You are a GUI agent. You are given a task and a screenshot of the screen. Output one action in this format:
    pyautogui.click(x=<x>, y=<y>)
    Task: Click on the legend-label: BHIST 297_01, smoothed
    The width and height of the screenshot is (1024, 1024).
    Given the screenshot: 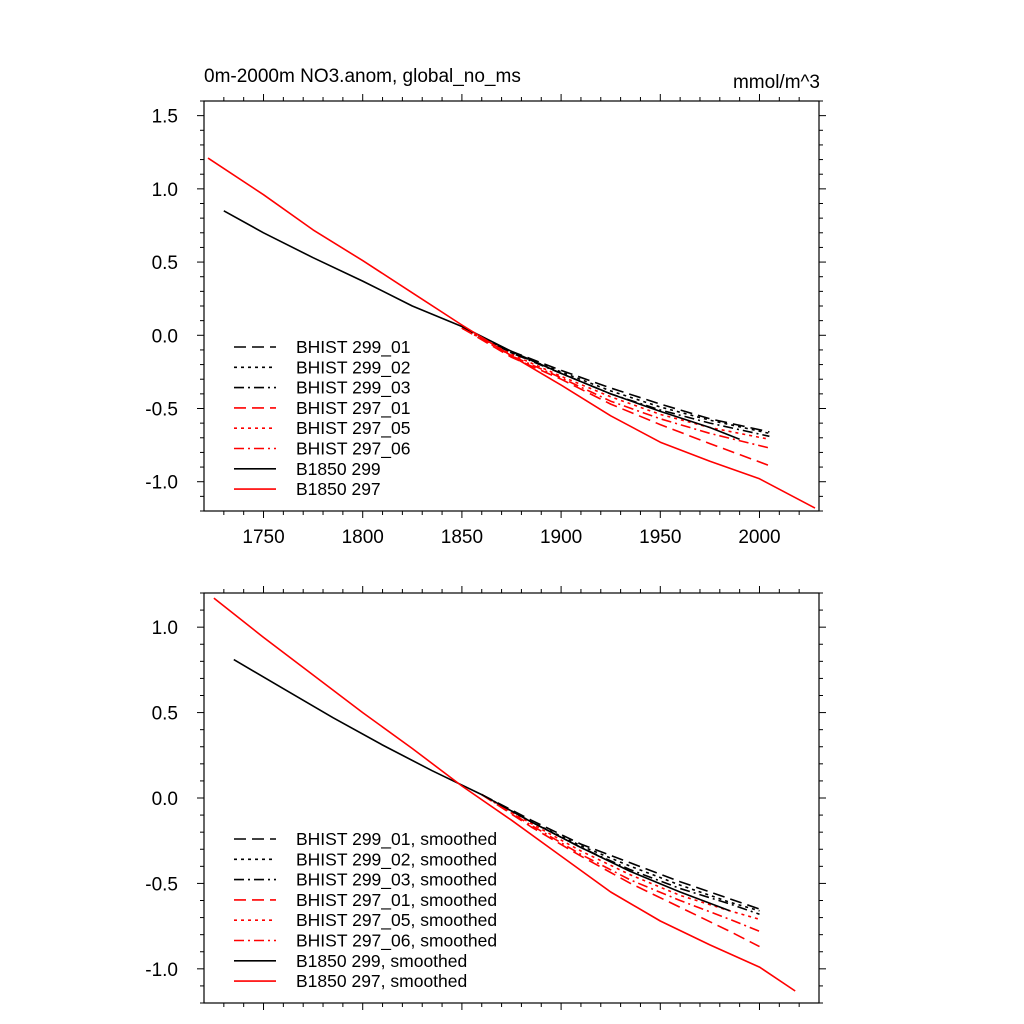 What is the action you would take?
    pyautogui.click(x=396, y=900)
    